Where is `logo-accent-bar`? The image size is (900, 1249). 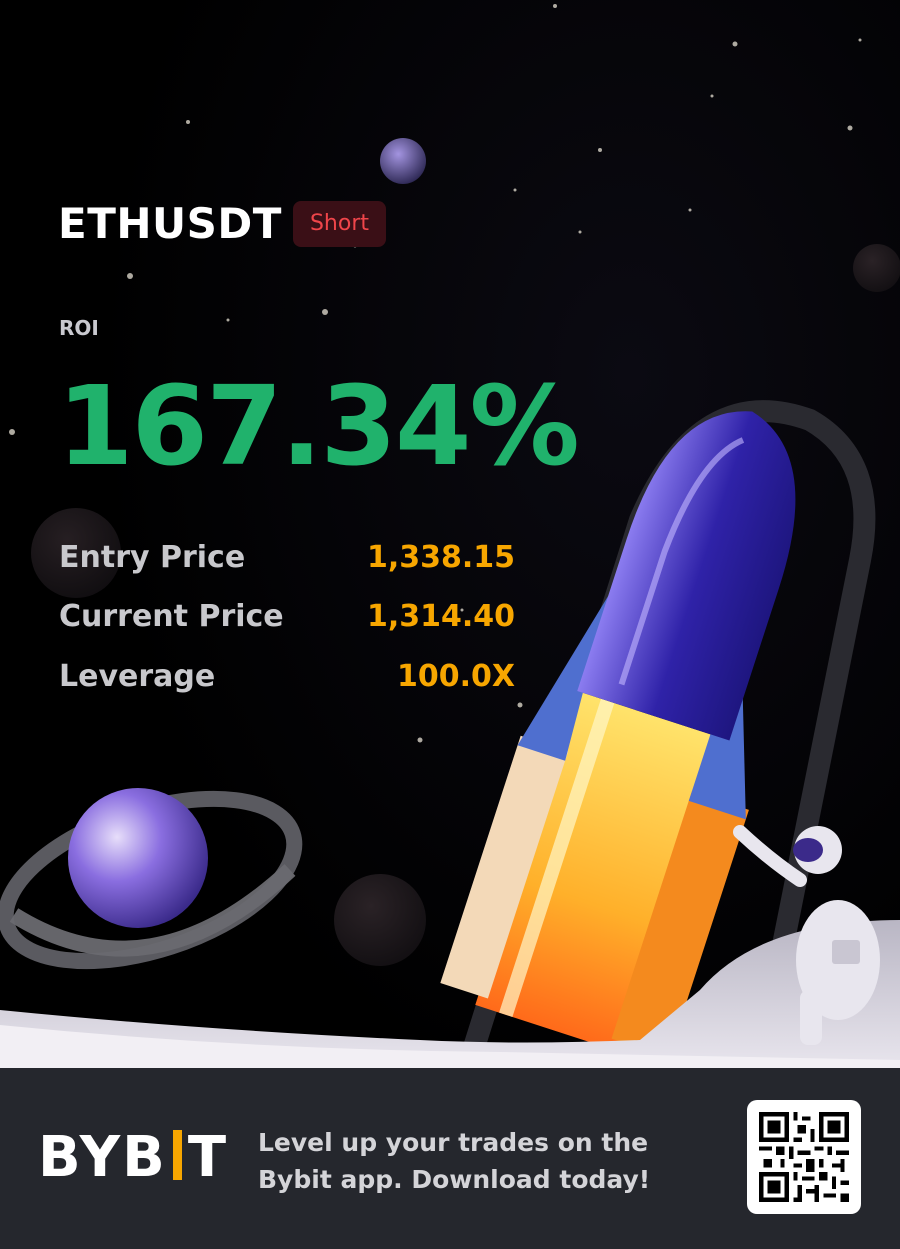
logo-accent-bar is located at coordinates (177, 1155).